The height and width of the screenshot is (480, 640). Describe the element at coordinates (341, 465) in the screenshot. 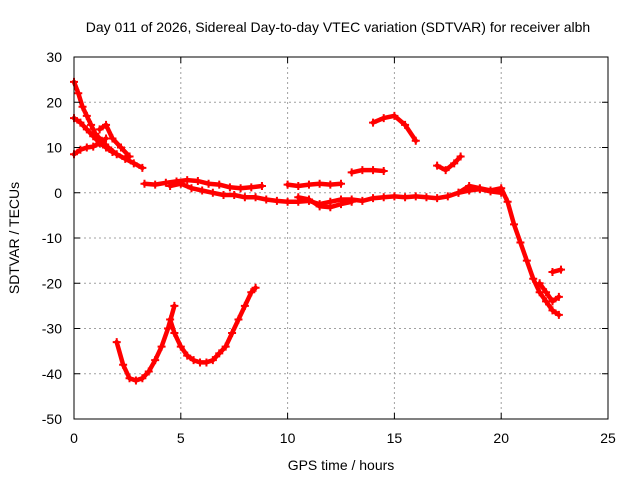

I see `x-axis-label: GPS time / hours` at that location.